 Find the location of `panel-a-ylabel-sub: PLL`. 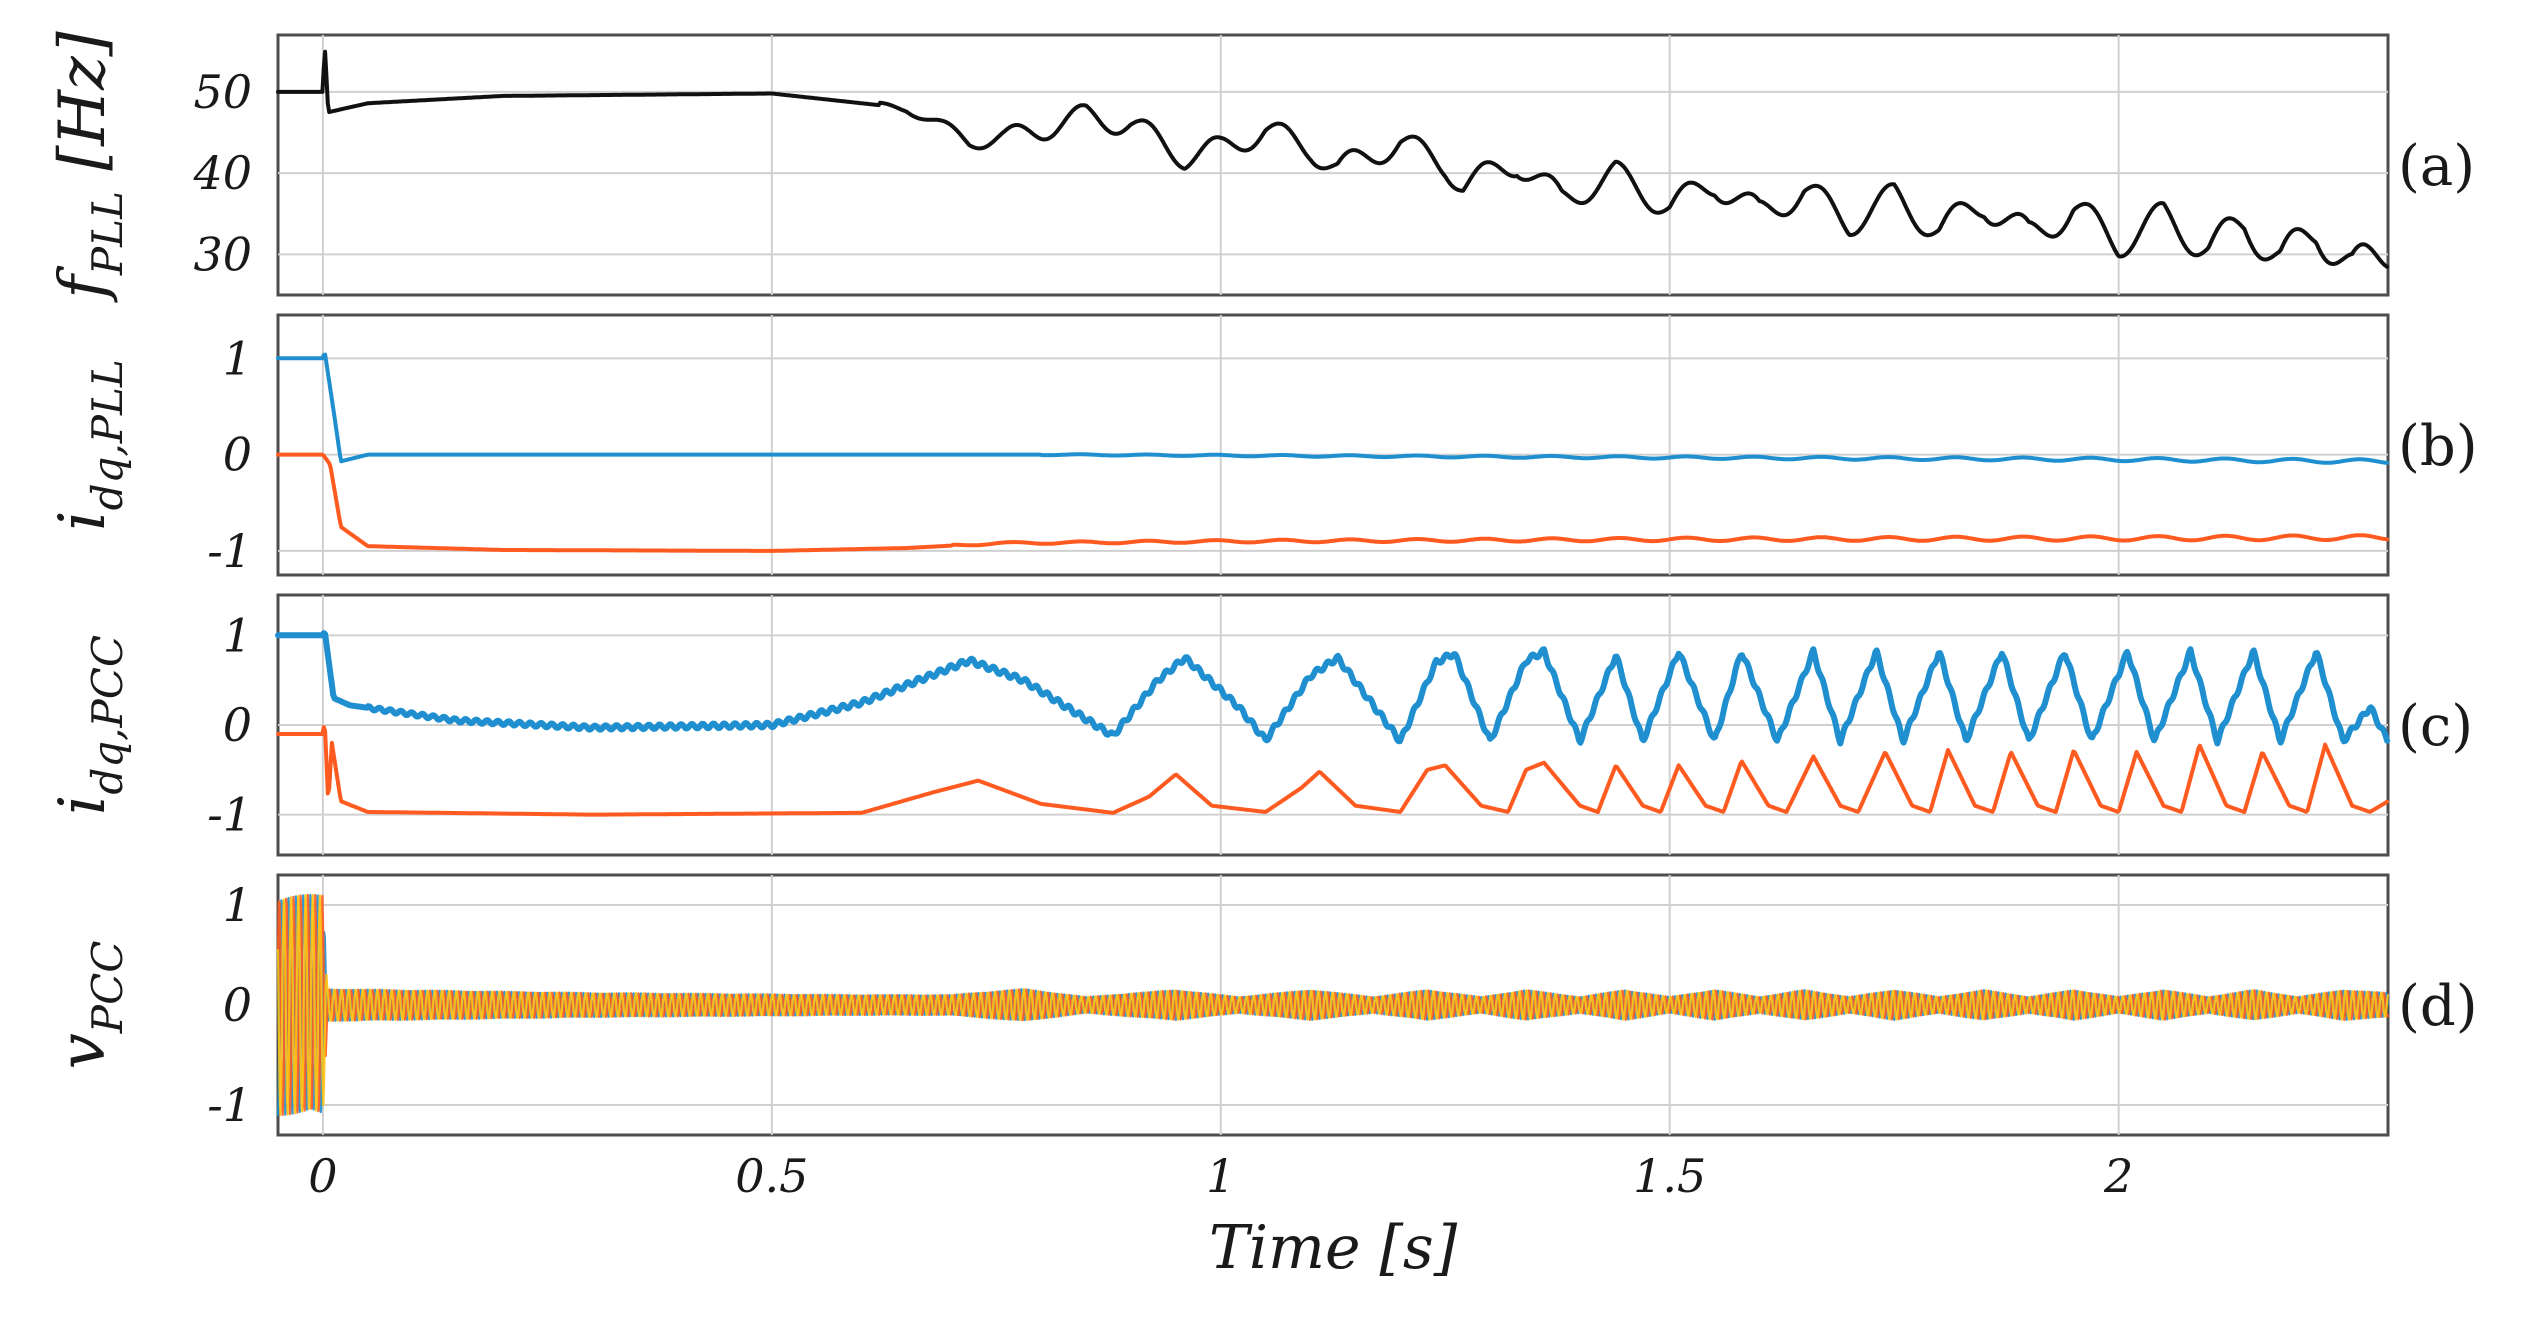

panel-a-ylabel-sub: PLL is located at coordinates (107, 233).